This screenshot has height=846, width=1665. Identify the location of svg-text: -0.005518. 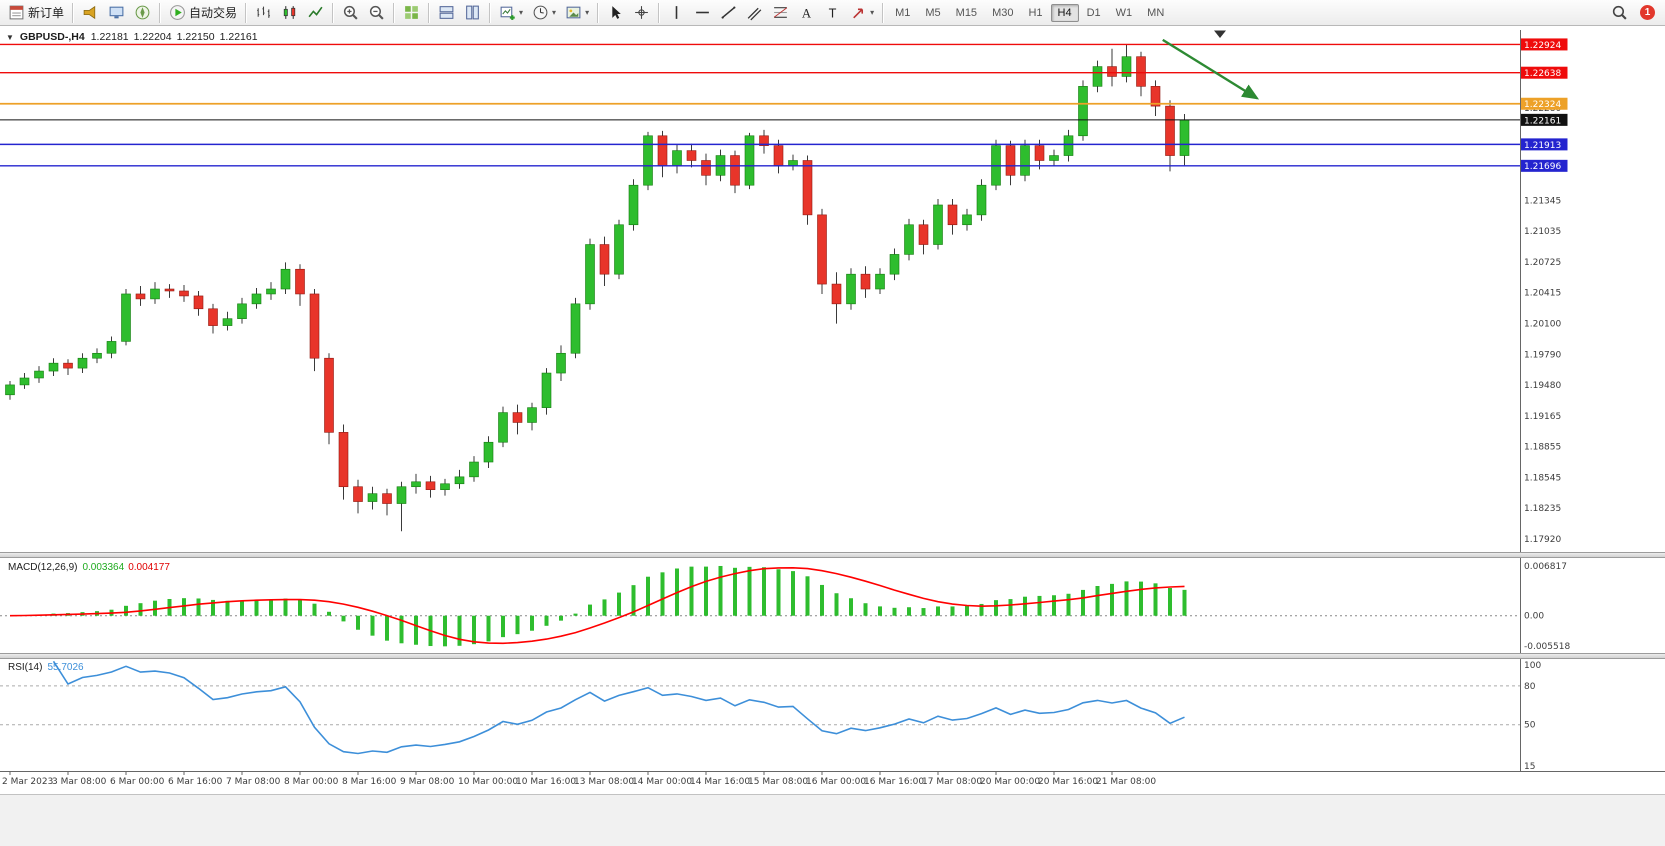
(1547, 647).